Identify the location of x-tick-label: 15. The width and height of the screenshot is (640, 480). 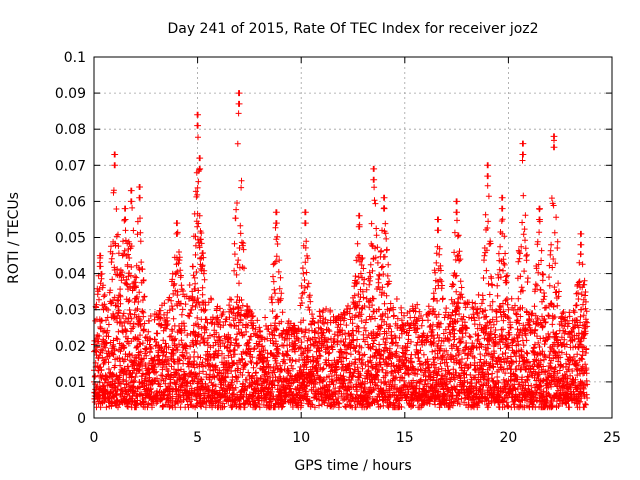
(405, 438).